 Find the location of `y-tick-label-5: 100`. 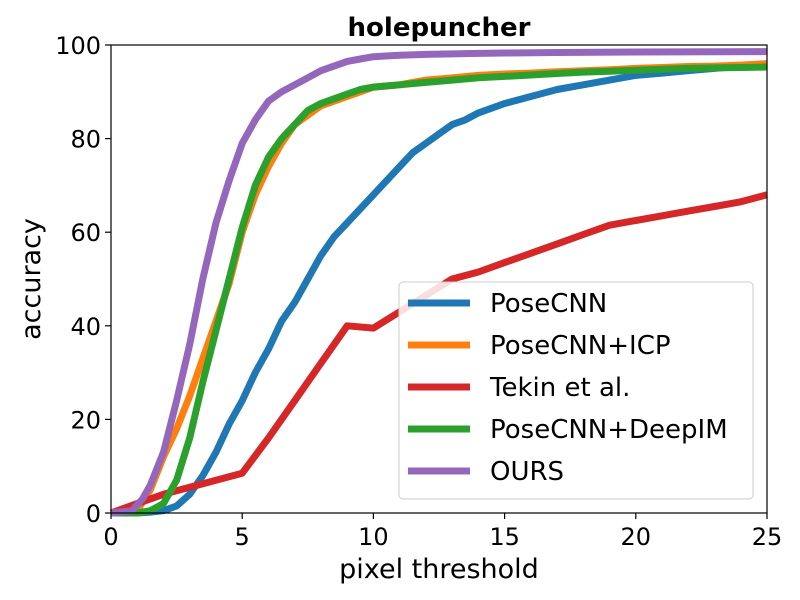

y-tick-label-5: 100 is located at coordinates (78, 46).